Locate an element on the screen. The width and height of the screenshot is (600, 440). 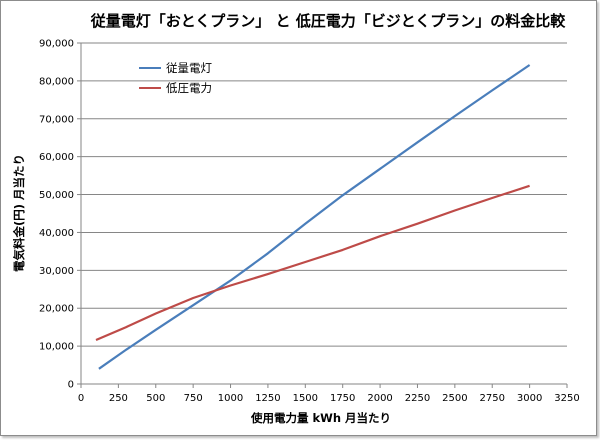
x-tick-label: 750 is located at coordinates (193, 398).